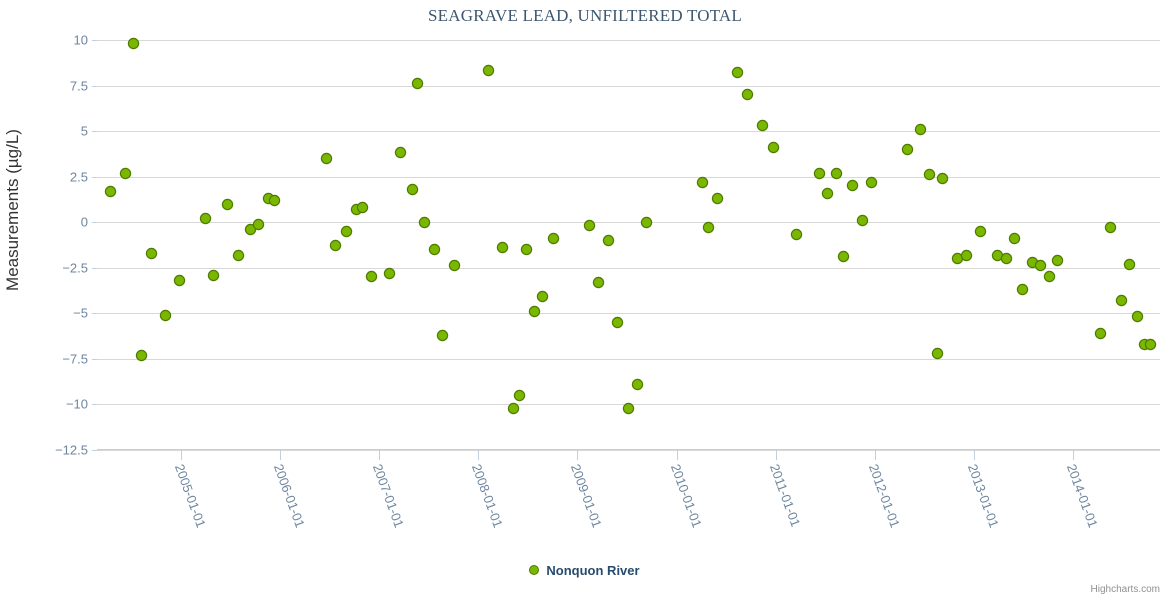  I want to click on x-axis-line, so click(628, 449).